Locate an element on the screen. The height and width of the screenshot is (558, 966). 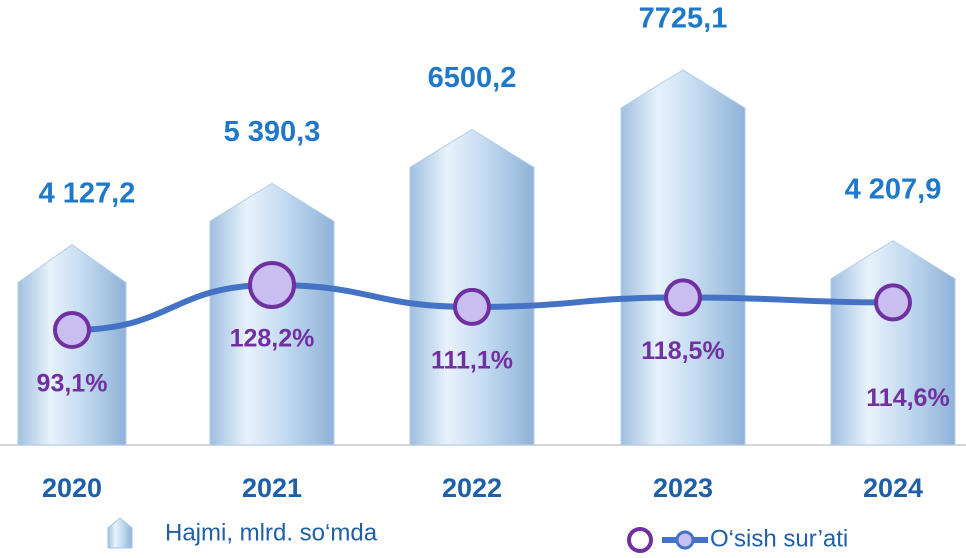
legend-bar: Hajmi, mlrd. so‘mda is located at coordinates (242, 533).